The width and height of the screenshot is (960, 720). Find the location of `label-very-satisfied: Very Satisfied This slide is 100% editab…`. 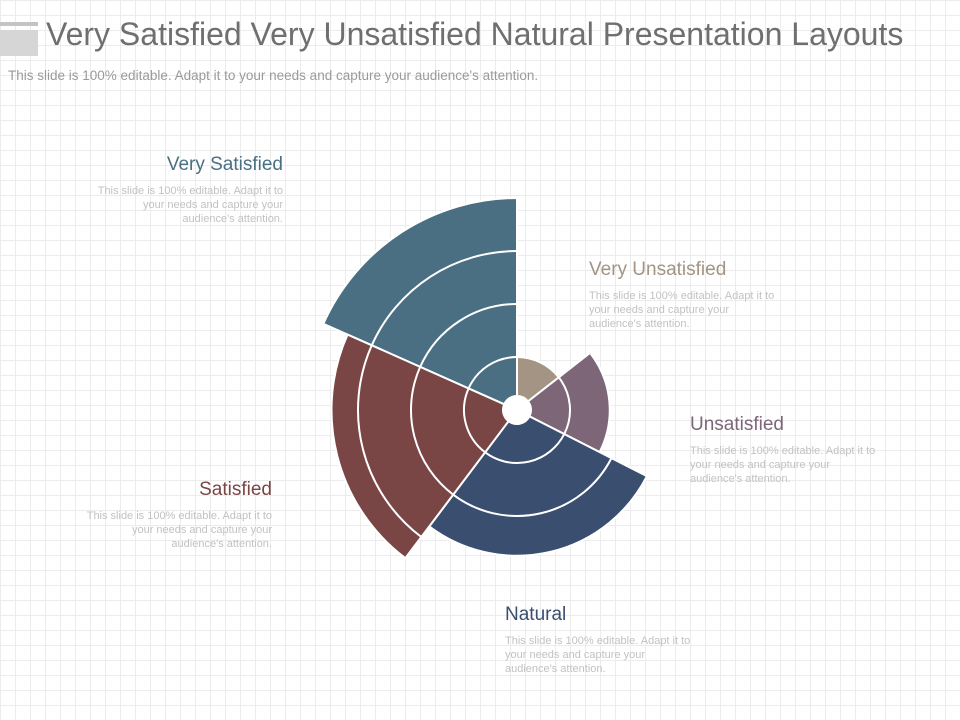

label-very-satisfied: Very Satisfied This slide is 100% editab… is located at coordinates (185, 190).